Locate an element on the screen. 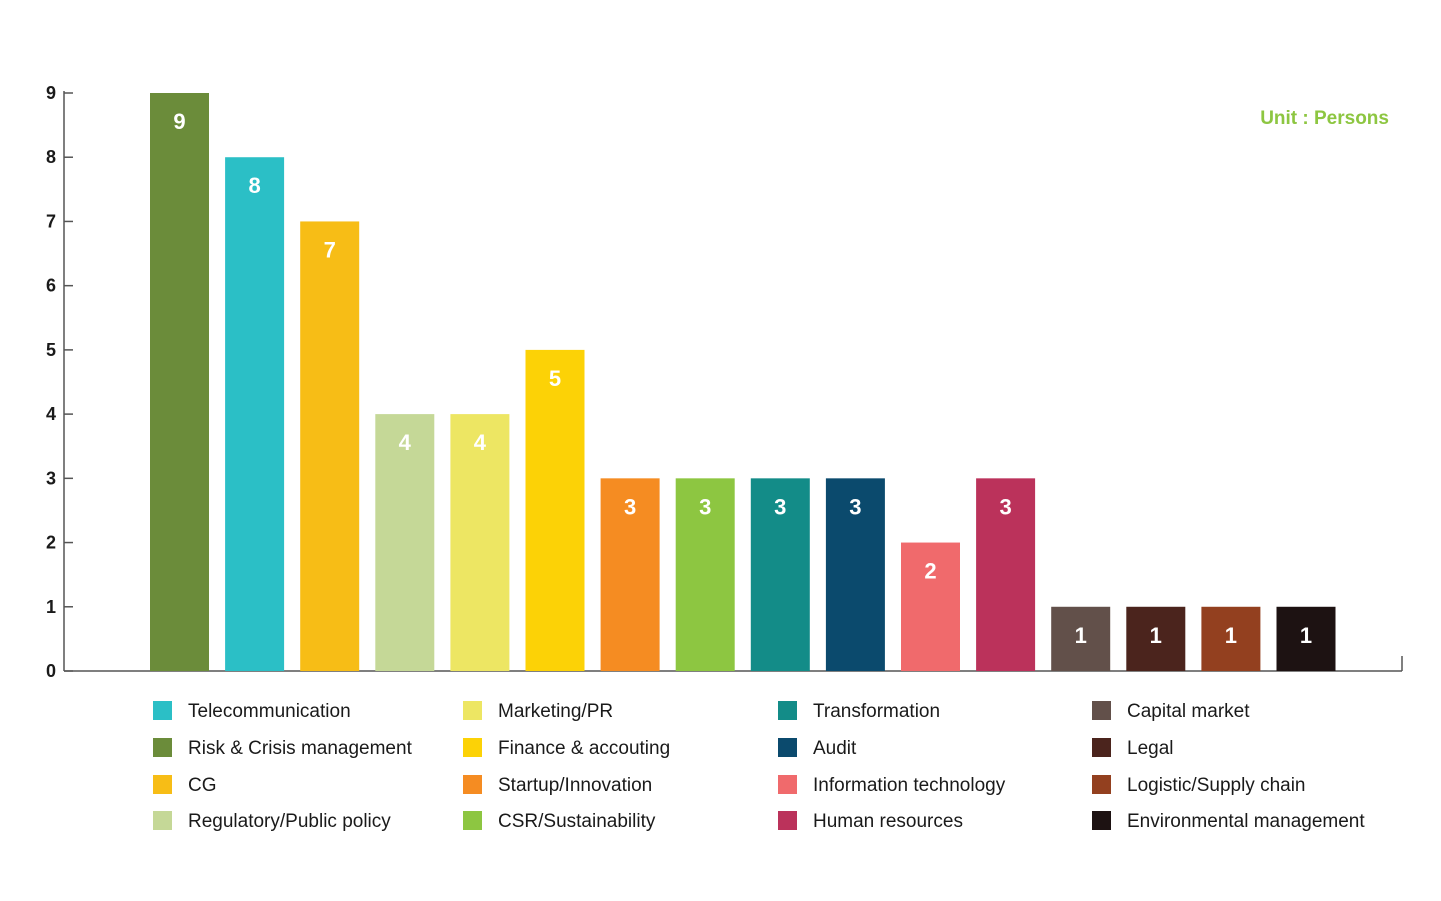  bar-value-label: 5 is located at coordinates (555, 378).